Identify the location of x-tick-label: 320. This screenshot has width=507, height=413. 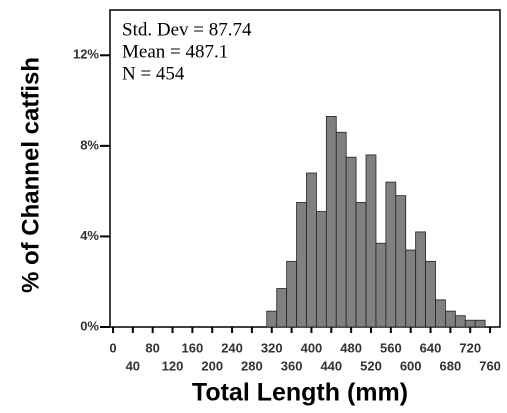
(272, 347).